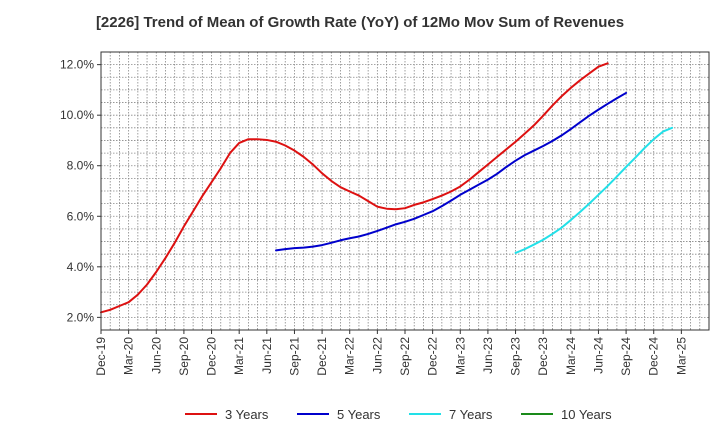 The image size is (720, 440). What do you see at coordinates (239, 356) in the screenshot?
I see `x-tick-label: Mar-21` at bounding box center [239, 356].